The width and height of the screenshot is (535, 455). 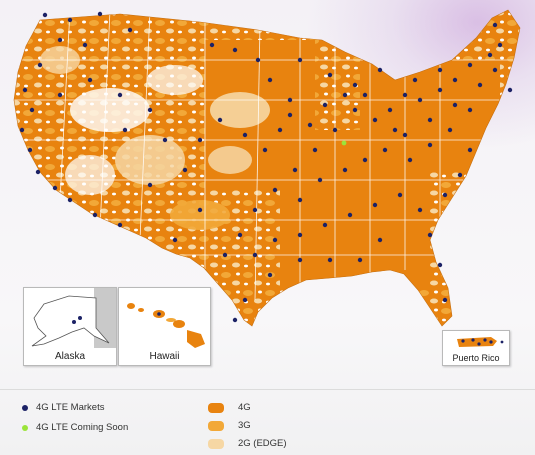 I want to click on hawaii-label: Hawaii, so click(x=164, y=356).